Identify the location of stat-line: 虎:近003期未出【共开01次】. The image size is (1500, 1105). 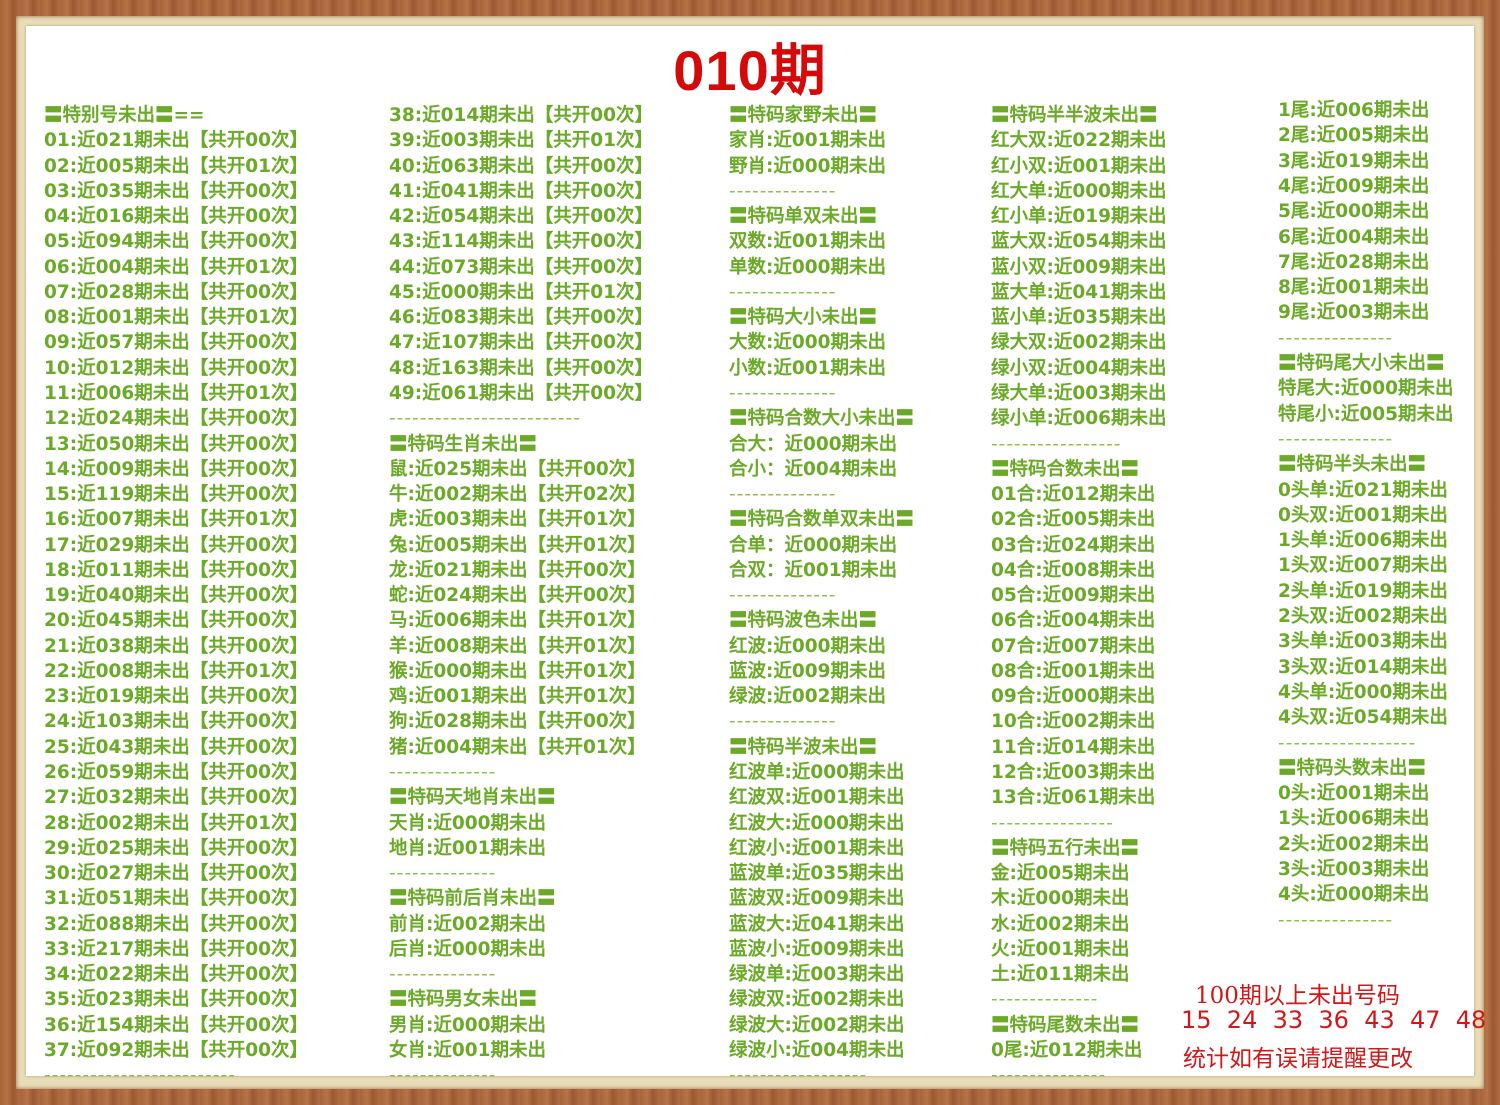
(517, 520).